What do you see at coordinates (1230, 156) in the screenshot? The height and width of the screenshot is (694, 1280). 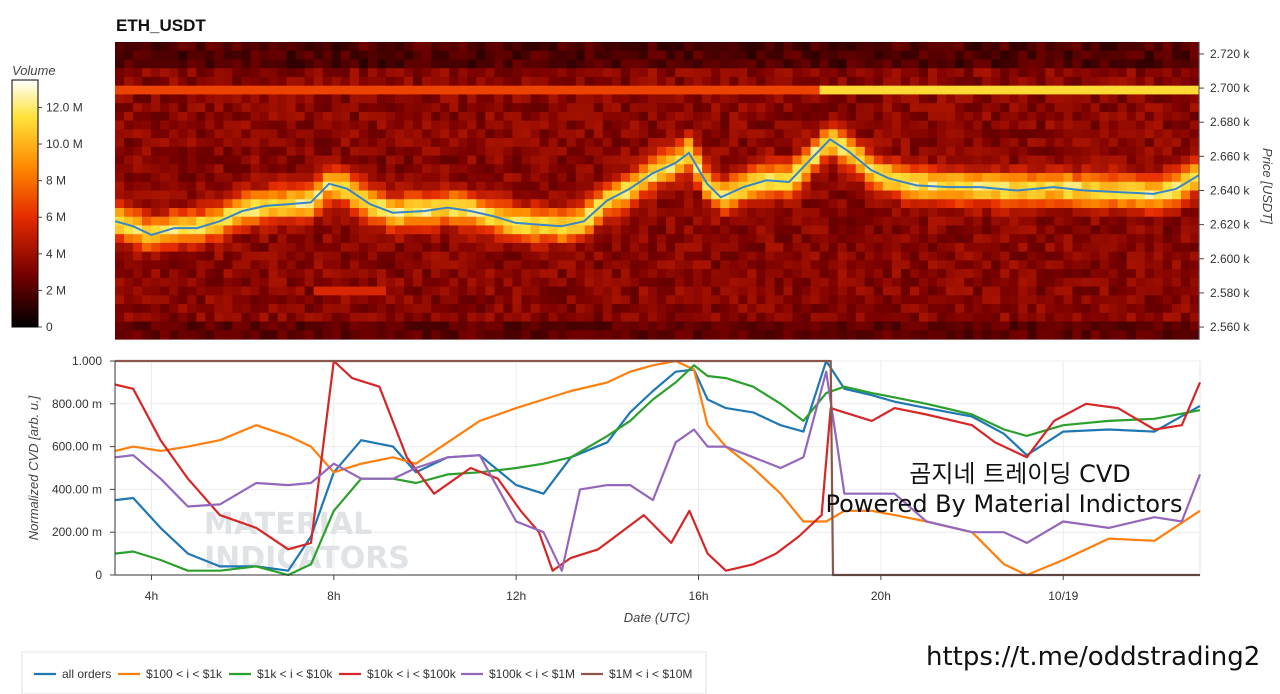 I see `price-tick-label: 2.660 k` at bounding box center [1230, 156].